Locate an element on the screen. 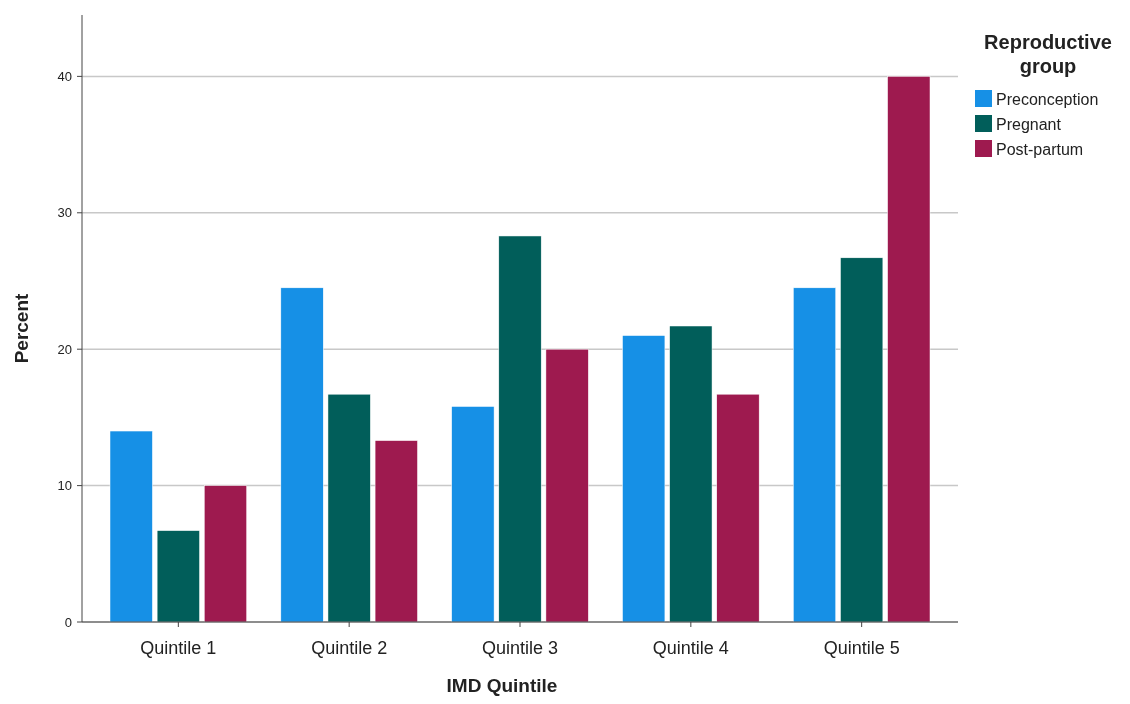 This screenshot has width=1130, height=704. y-tick-label: 0 is located at coordinates (68, 622).